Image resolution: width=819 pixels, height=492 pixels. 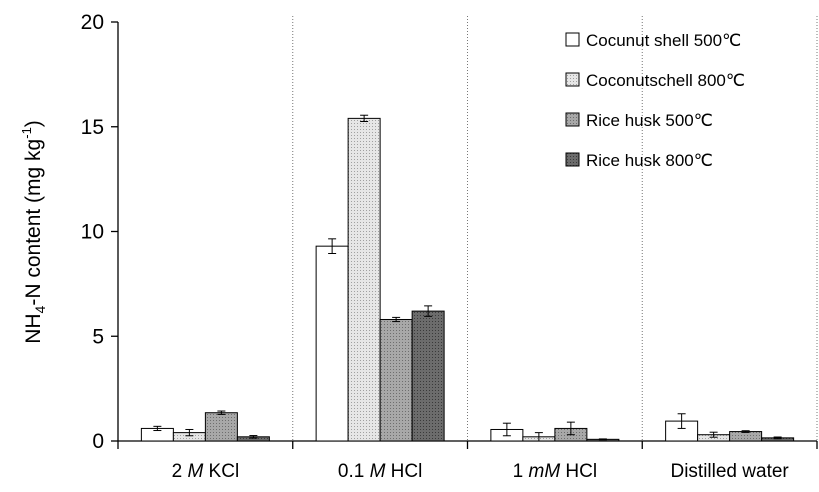 I want to click on y-tick-label: 20, so click(x=92, y=22).